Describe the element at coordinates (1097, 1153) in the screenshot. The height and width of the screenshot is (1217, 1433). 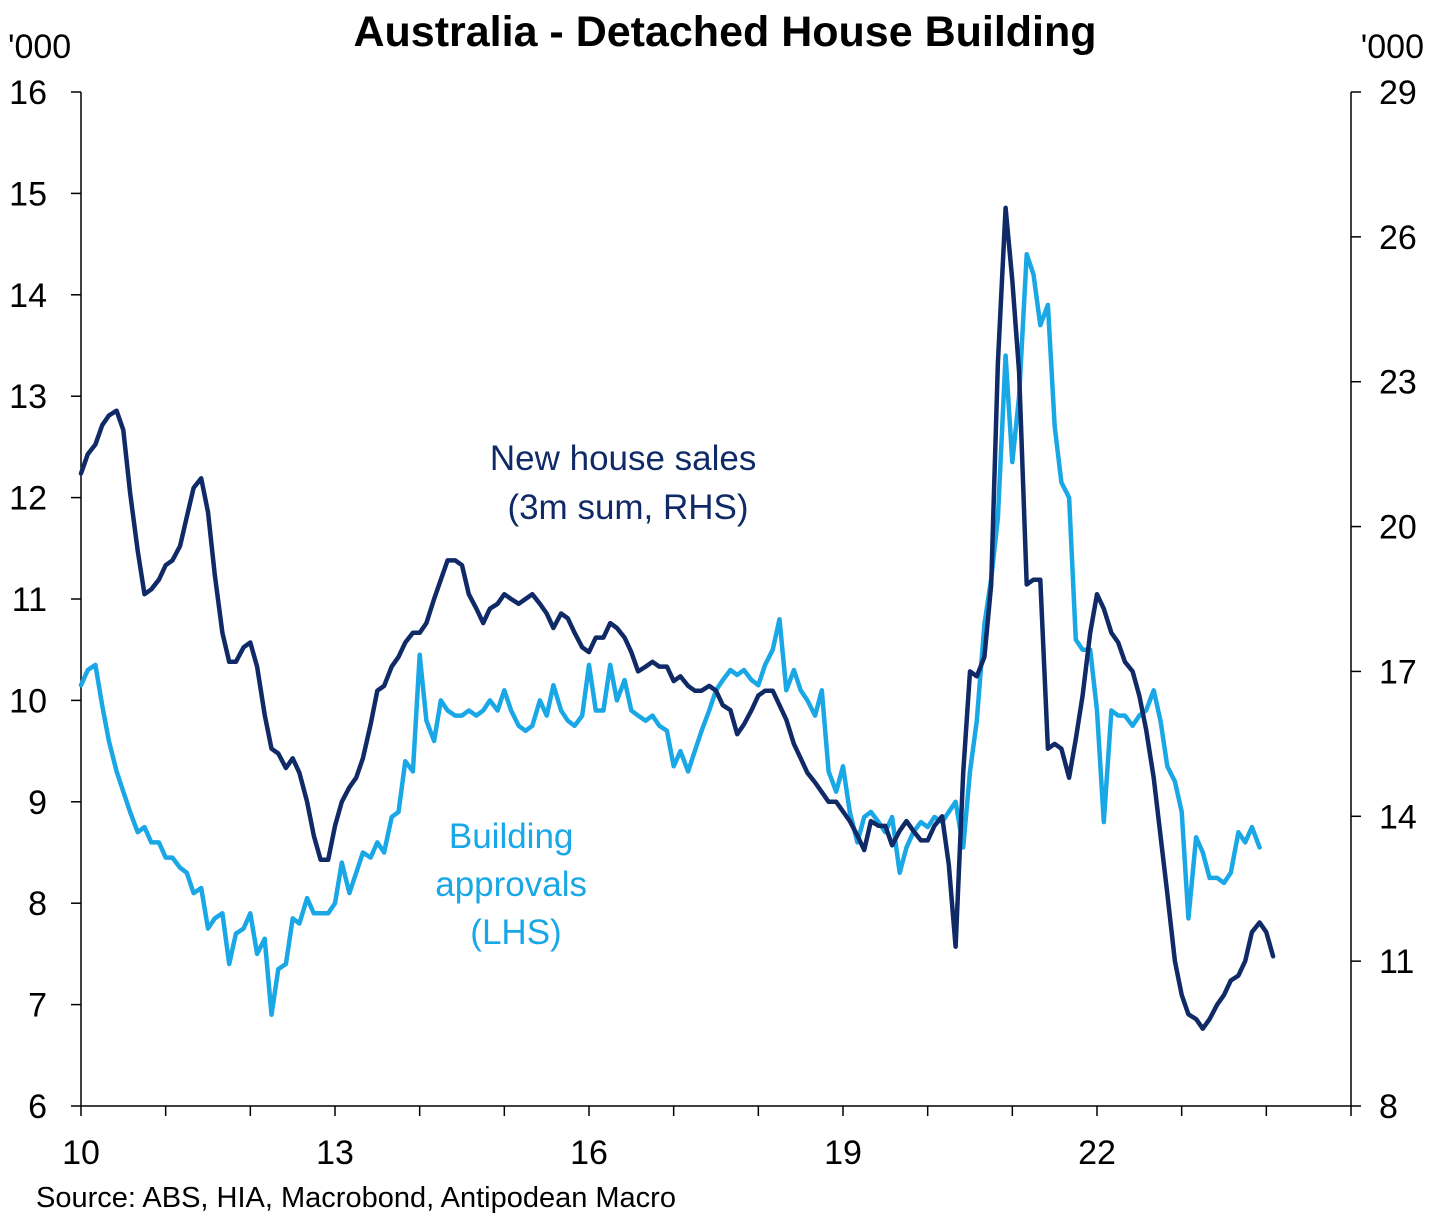
I see `x-tick-label: 22` at that location.